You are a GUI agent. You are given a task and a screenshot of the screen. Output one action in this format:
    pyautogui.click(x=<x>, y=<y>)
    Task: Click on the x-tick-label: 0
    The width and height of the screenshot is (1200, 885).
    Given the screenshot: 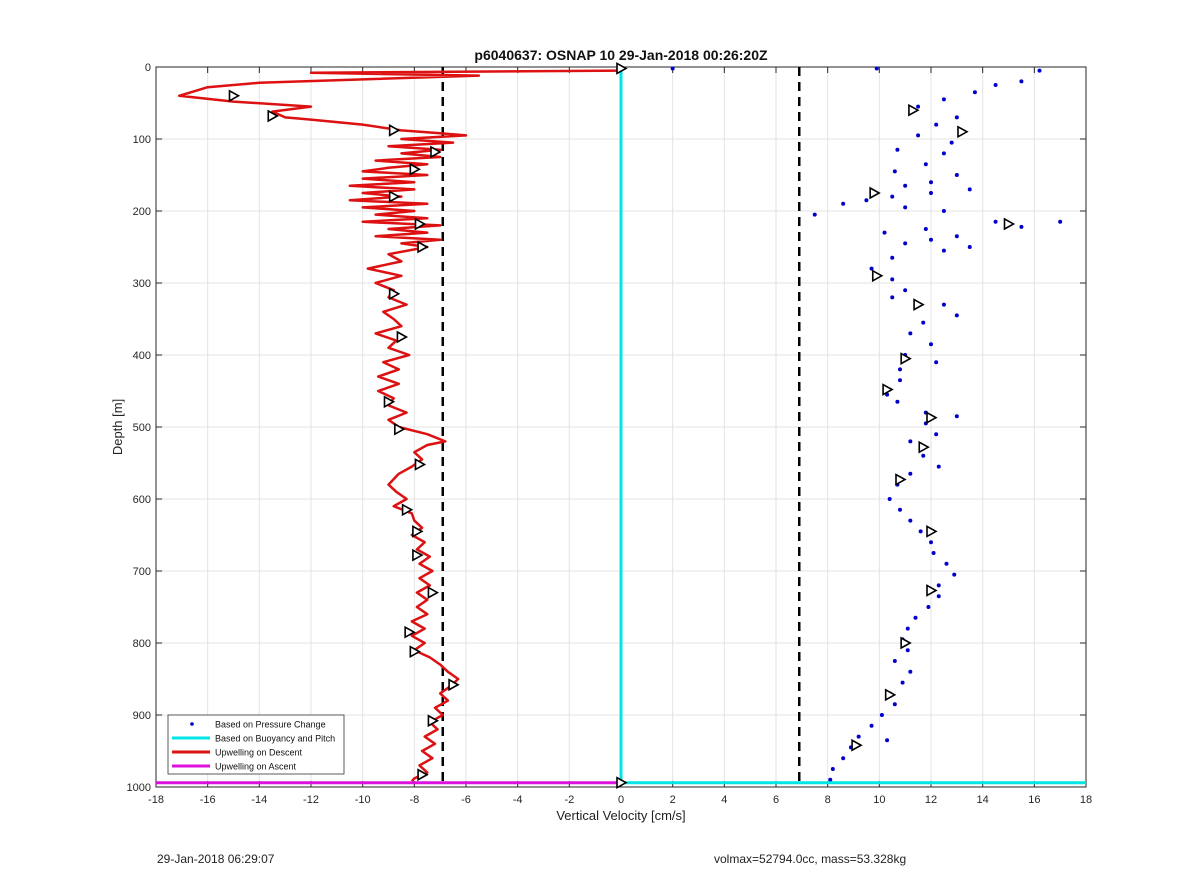 What is the action you would take?
    pyautogui.click(x=621, y=800)
    